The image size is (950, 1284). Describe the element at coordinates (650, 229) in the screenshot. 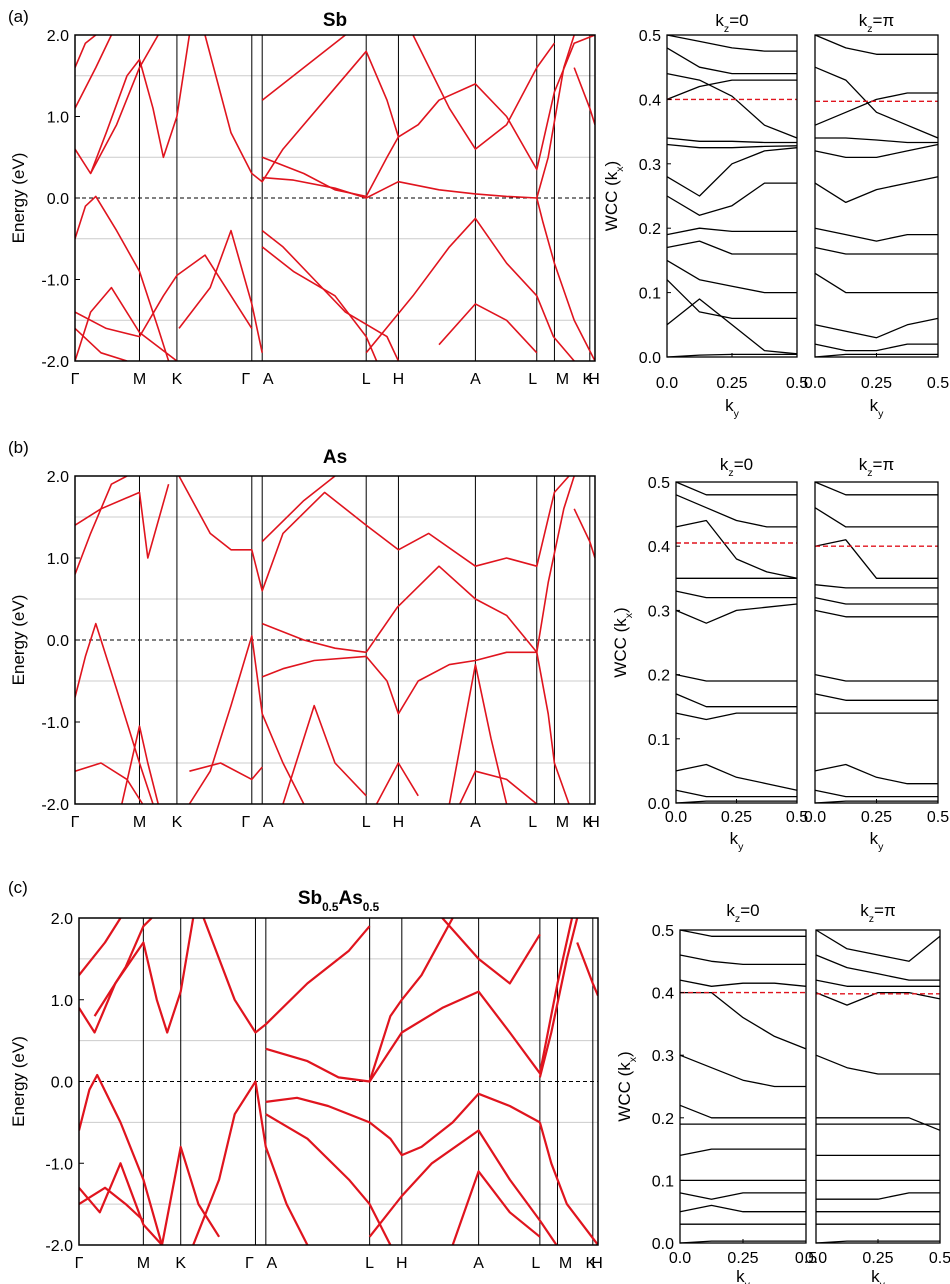

I see `wcc-y-tick-label: 0.2` at that location.